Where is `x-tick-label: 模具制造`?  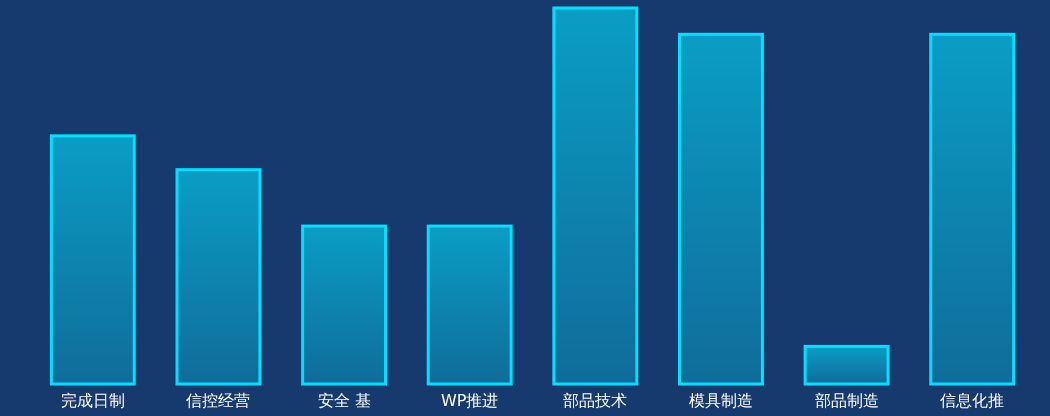 x-tick-label: 模具制造 is located at coordinates (720, 400).